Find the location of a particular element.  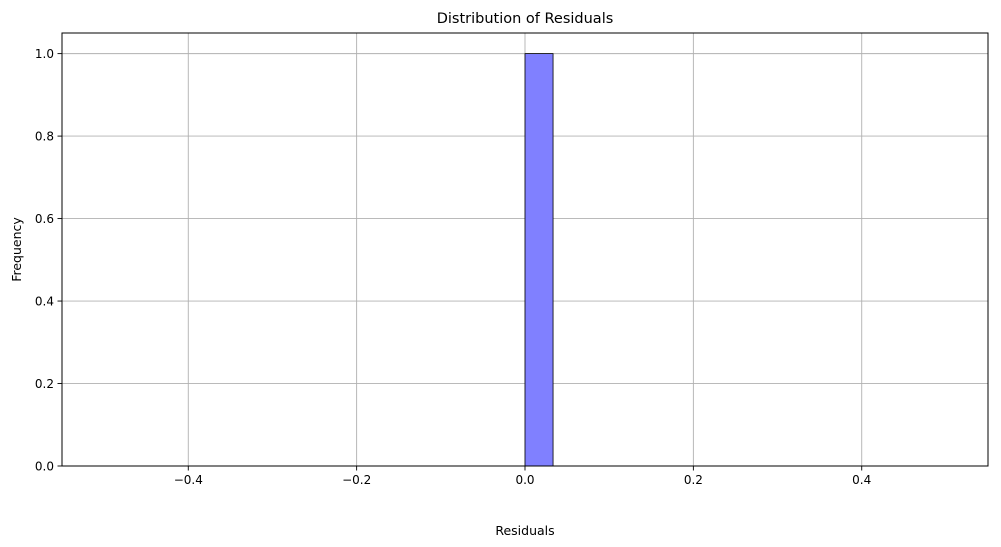

x-tick-label: 0.2 is located at coordinates (693, 480).